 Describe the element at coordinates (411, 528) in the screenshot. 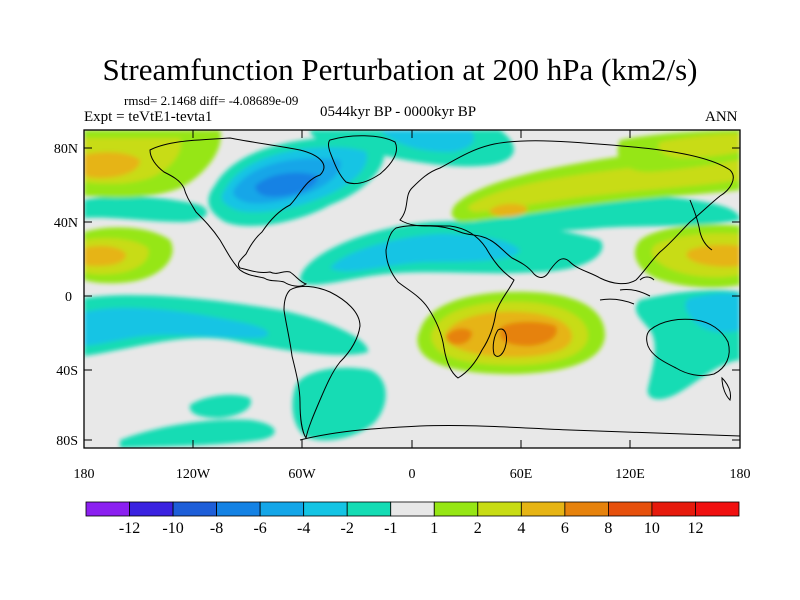

I see `colorbar-labels: -12 -10 -8 -6 -4 -2 -1 1 2 4 6 8 10 12` at that location.